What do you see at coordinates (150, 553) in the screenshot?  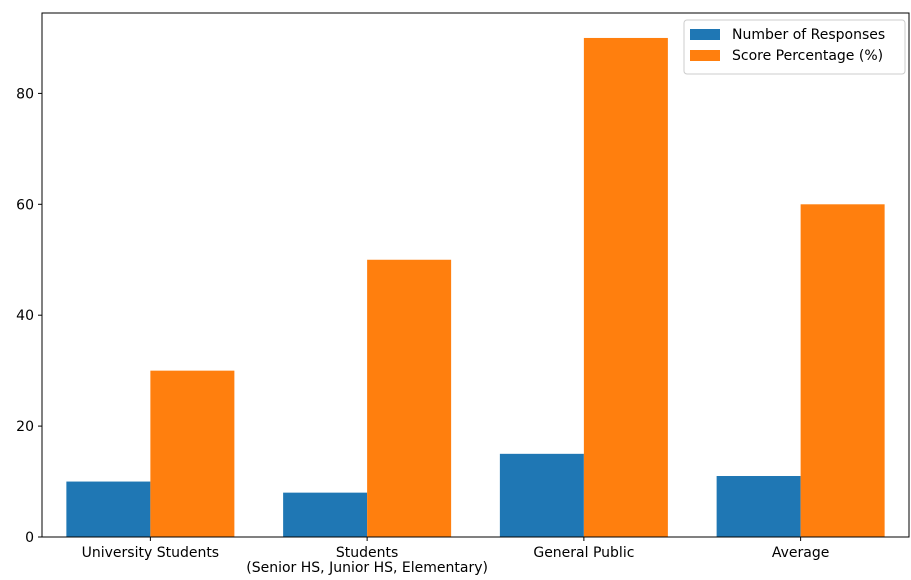 I see `x-tick-label-0: University Students` at bounding box center [150, 553].